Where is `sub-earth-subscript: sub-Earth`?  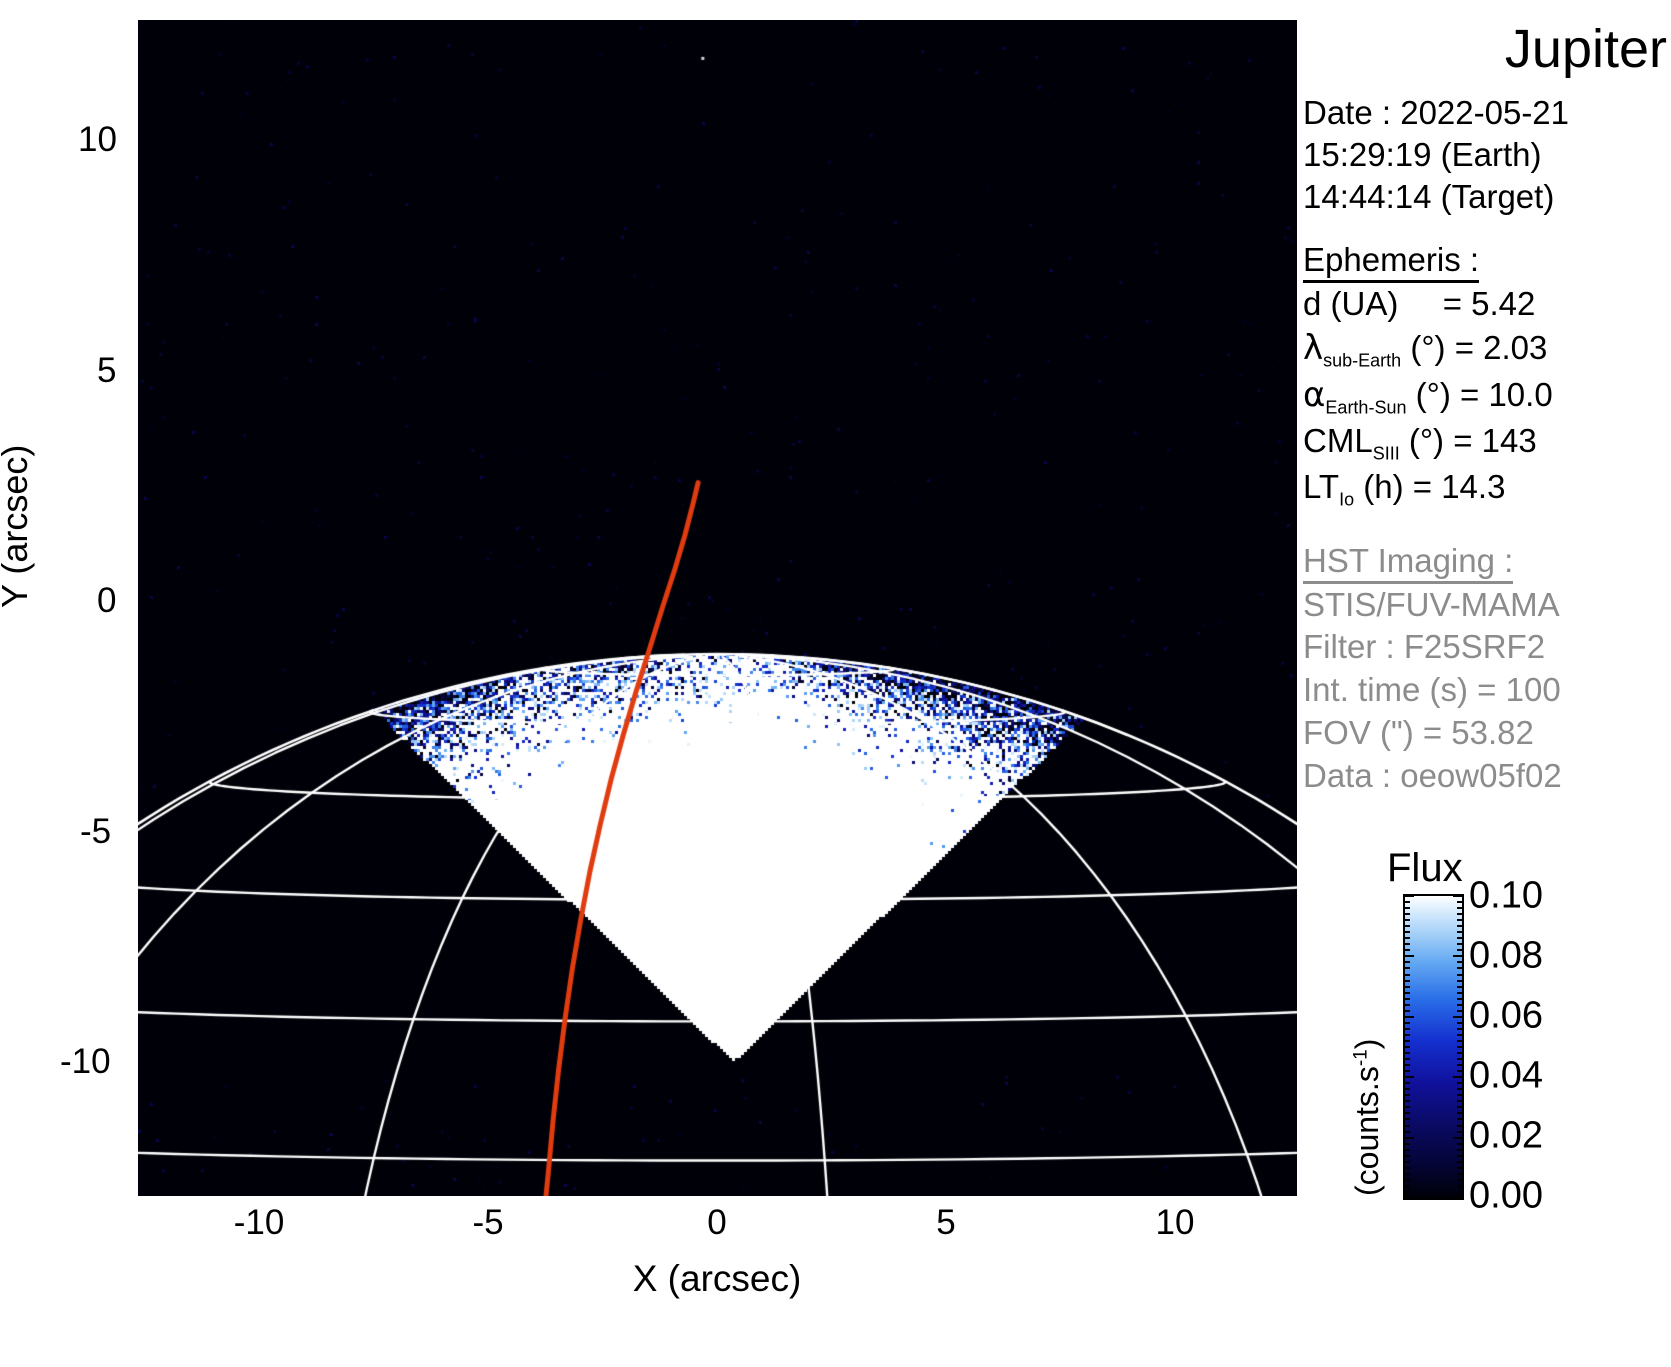 sub-earth-subscript: sub-Earth is located at coordinates (1362, 360).